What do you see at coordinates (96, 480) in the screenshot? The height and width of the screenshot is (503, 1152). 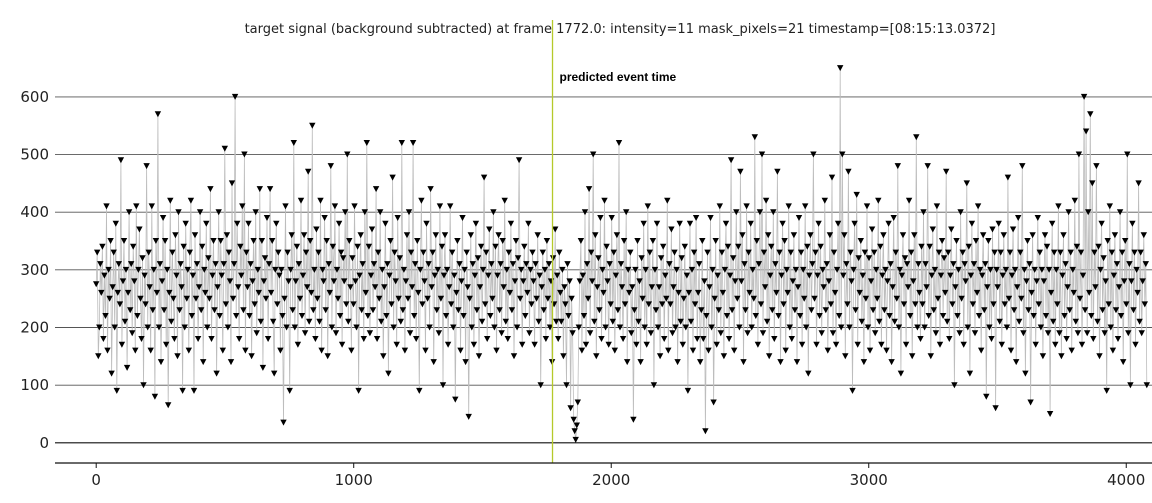 I see `x-tick-label: 0` at bounding box center [96, 480].